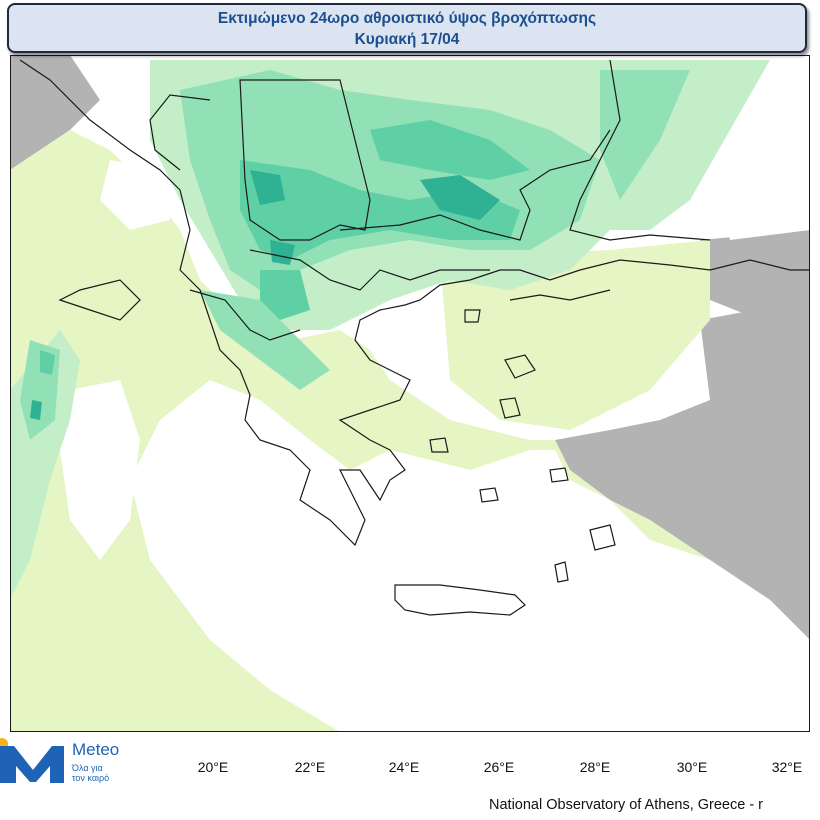  Describe the element at coordinates (787, 767) in the screenshot. I see `x-tick-label: 32°E` at that location.